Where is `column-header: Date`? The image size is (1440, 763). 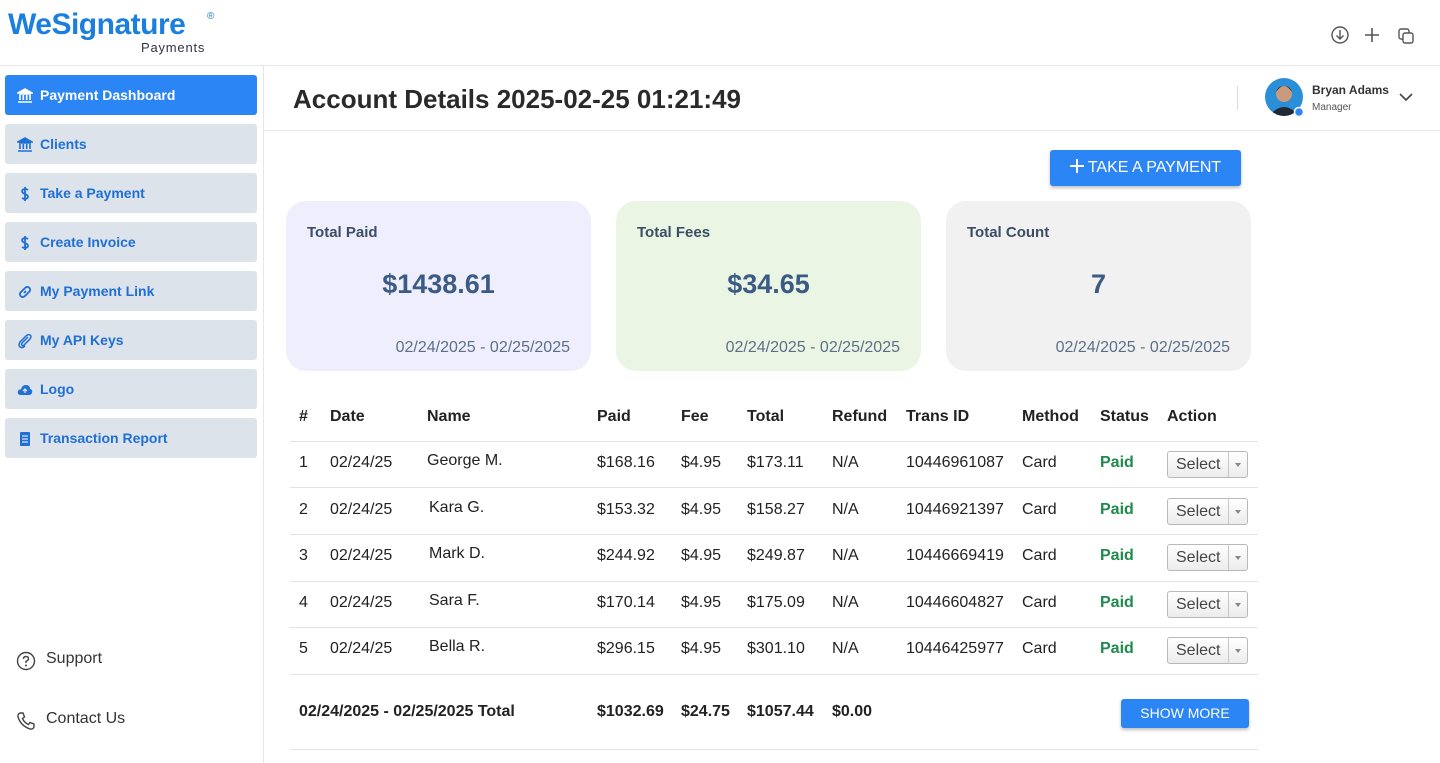 column-header: Date is located at coordinates (347, 416).